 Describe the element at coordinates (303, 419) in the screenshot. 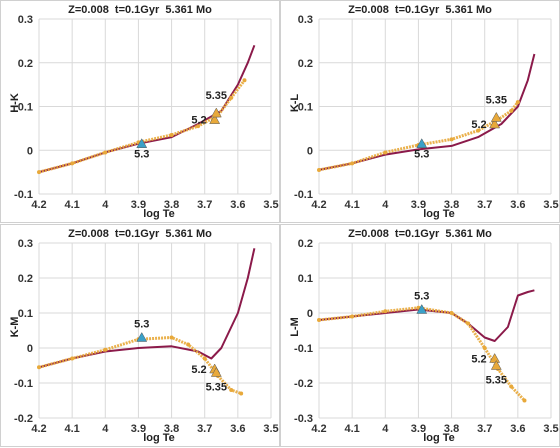

I see `y-tick-label: -0.3` at that location.